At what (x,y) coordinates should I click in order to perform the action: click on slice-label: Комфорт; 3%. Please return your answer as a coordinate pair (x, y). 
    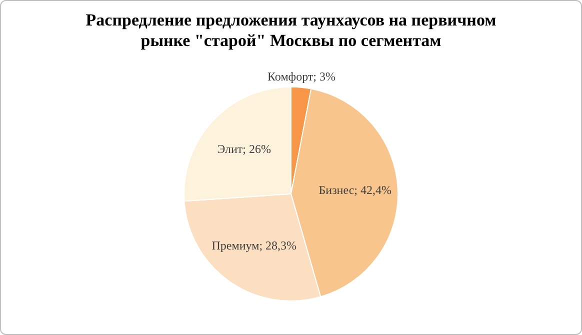
    Looking at the image, I should click on (302, 76).